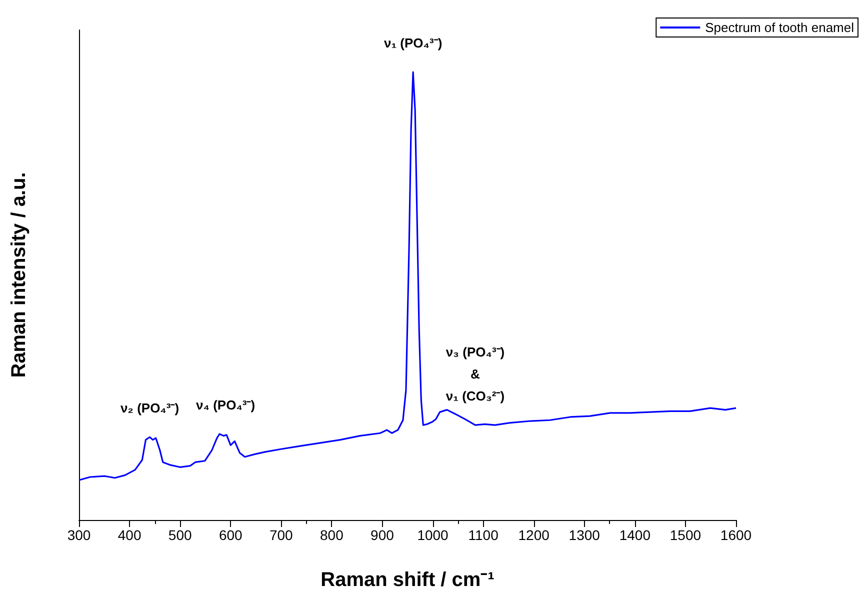  I want to click on x-tick-label: 1600, so click(736, 535).